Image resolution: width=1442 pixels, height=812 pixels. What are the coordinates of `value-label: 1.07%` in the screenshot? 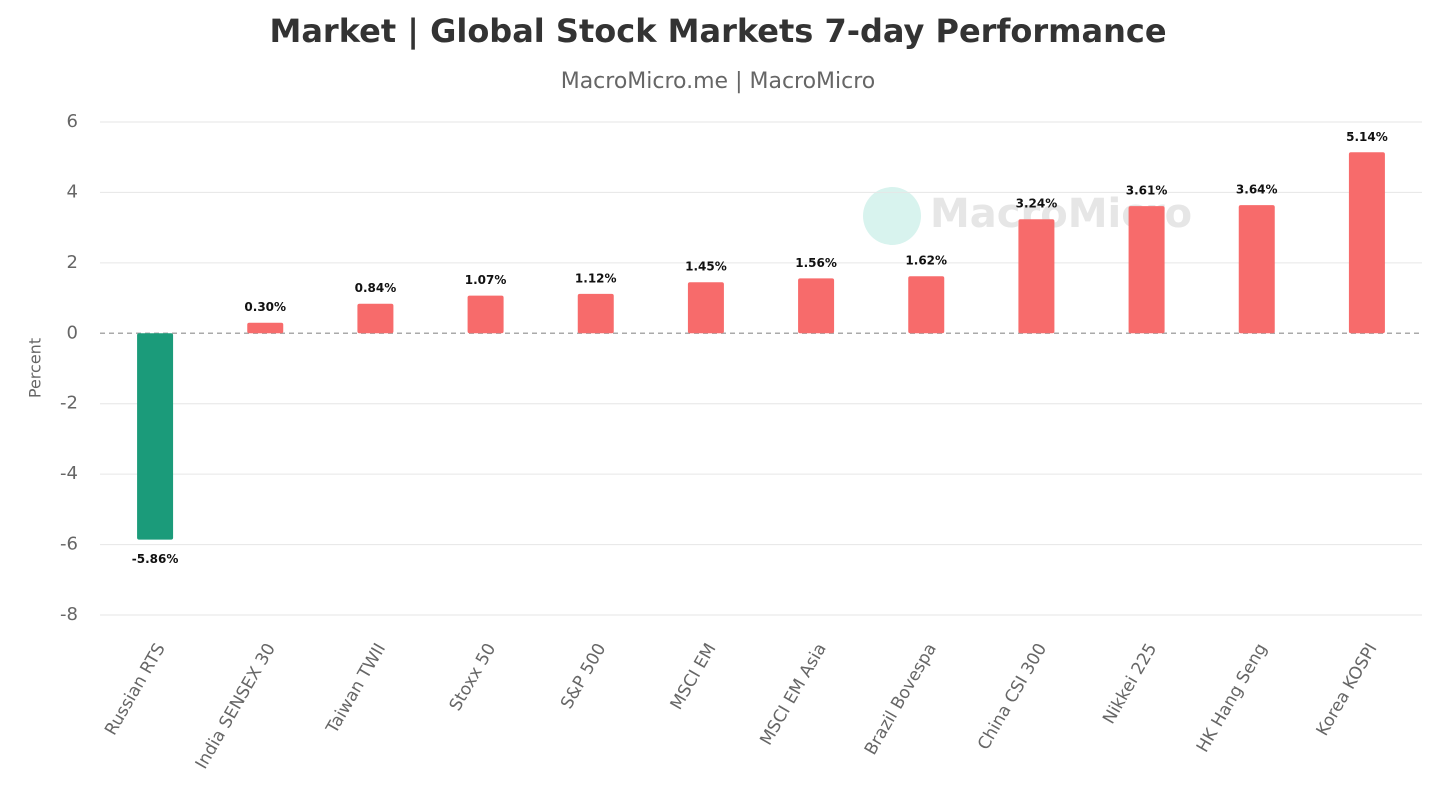 It's located at (486, 280).